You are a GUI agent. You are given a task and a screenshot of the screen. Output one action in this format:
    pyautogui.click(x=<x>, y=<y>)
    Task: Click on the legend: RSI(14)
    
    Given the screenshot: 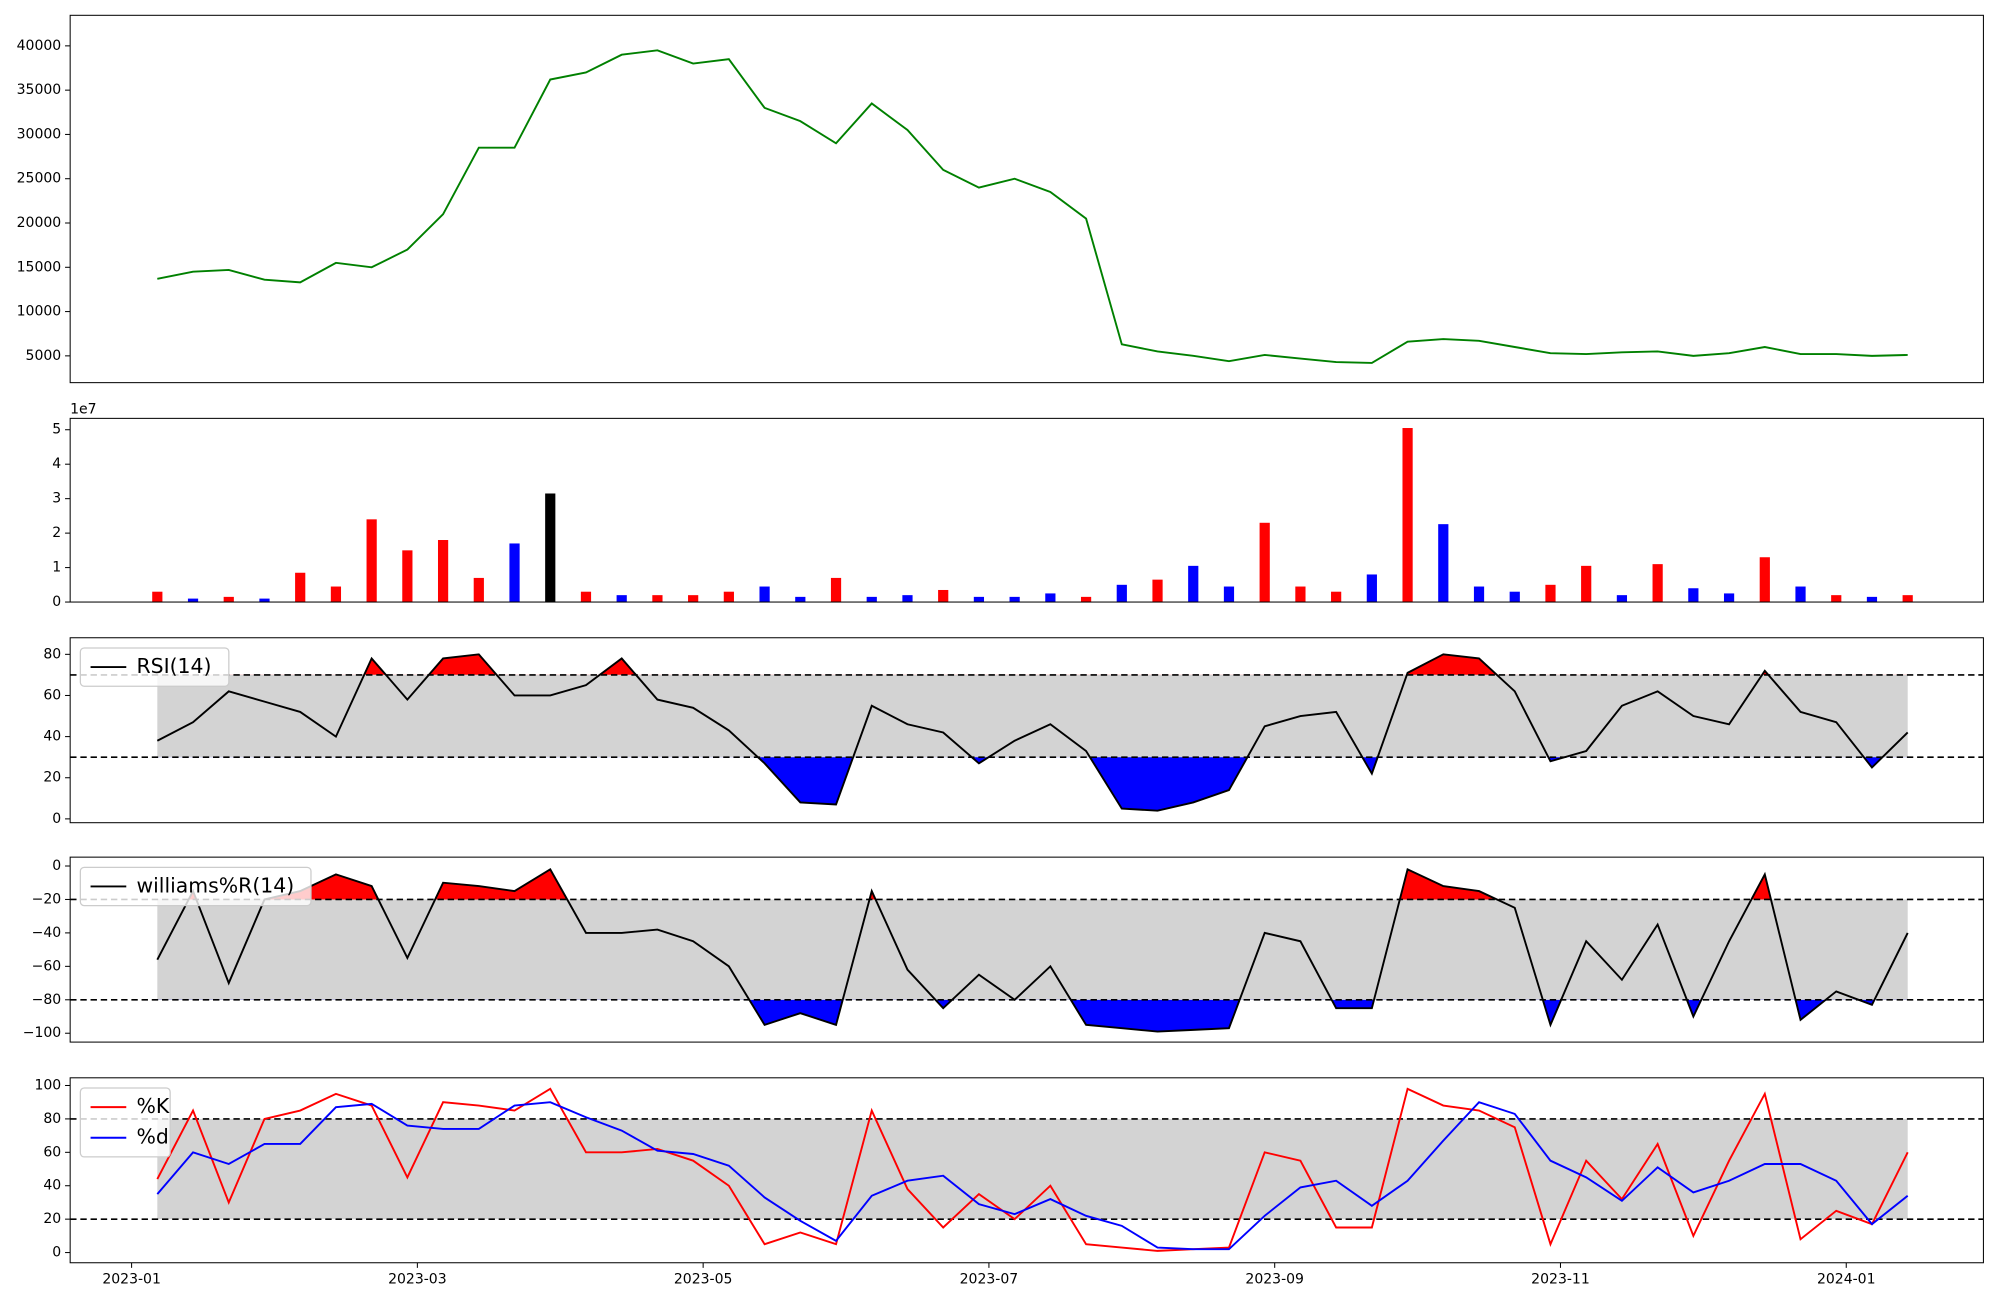 What is the action you would take?
    pyautogui.click(x=154, y=667)
    